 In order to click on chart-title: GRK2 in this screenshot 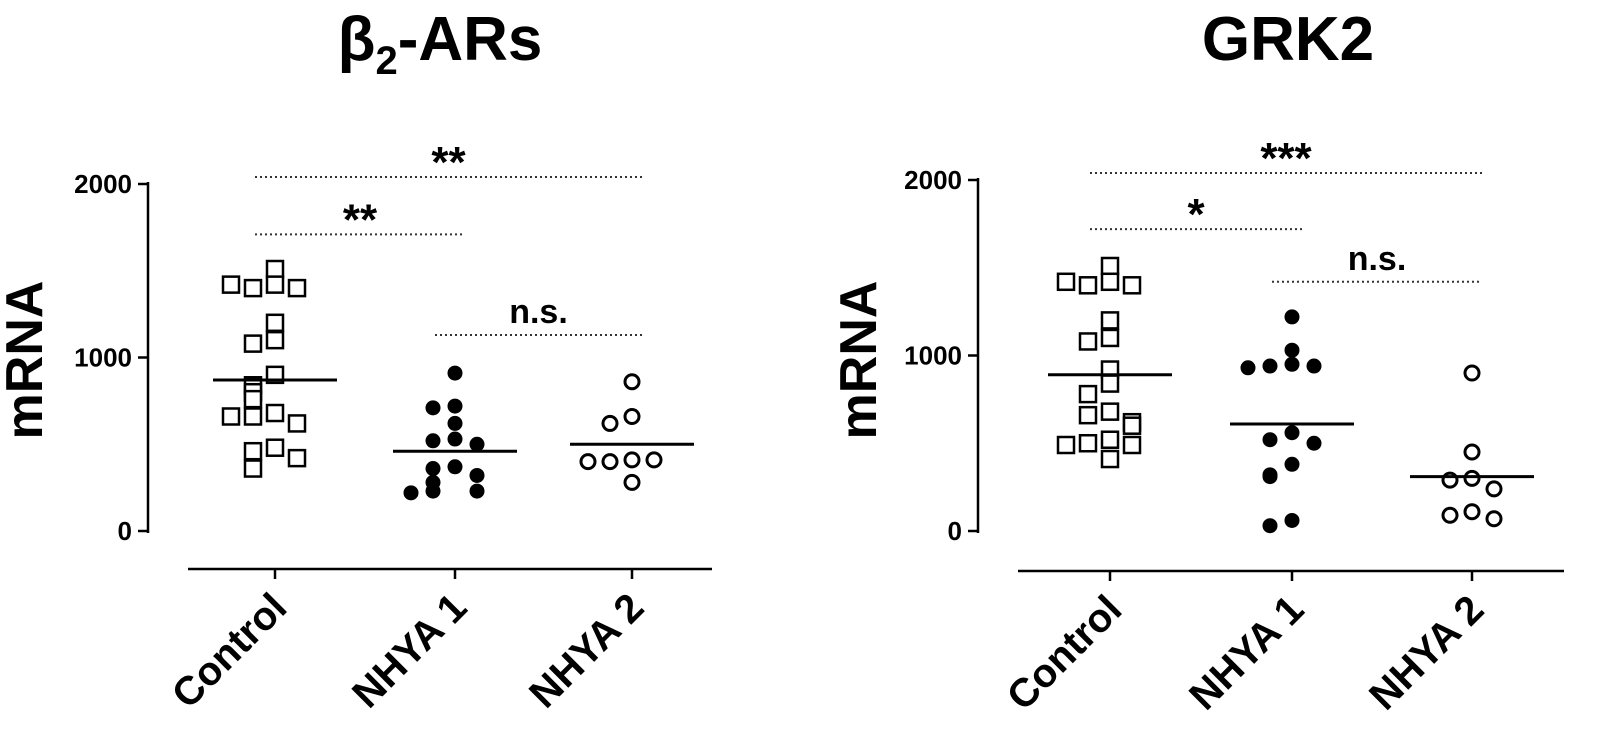, I will do `click(1288, 39)`.